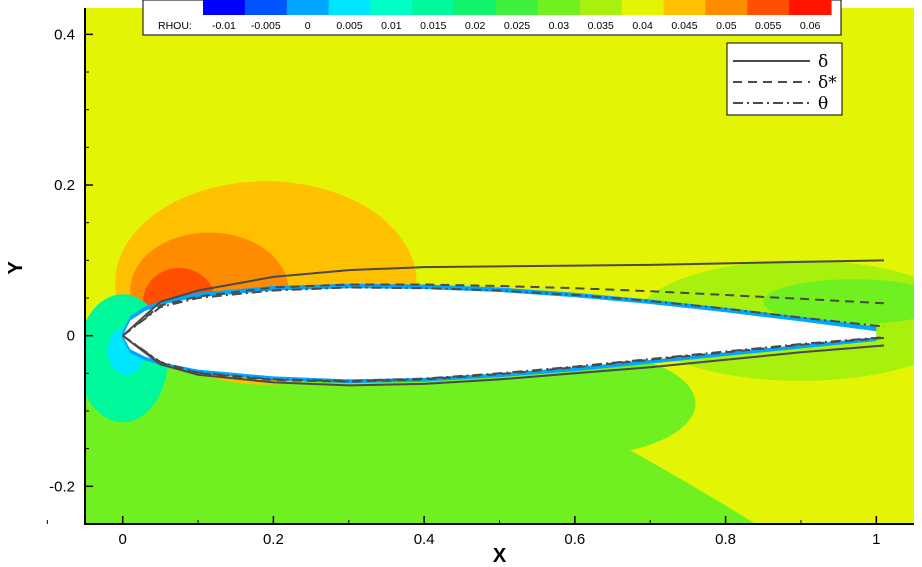  What do you see at coordinates (308, 26) in the screenshot?
I see `colorbar-tick-label: 0` at bounding box center [308, 26].